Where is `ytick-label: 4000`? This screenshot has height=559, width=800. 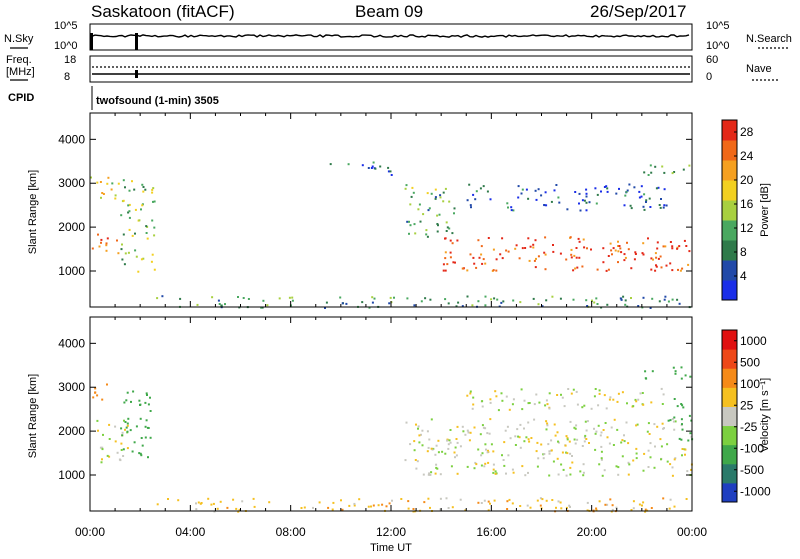 ytick-label: 4000 is located at coordinates (71, 343).